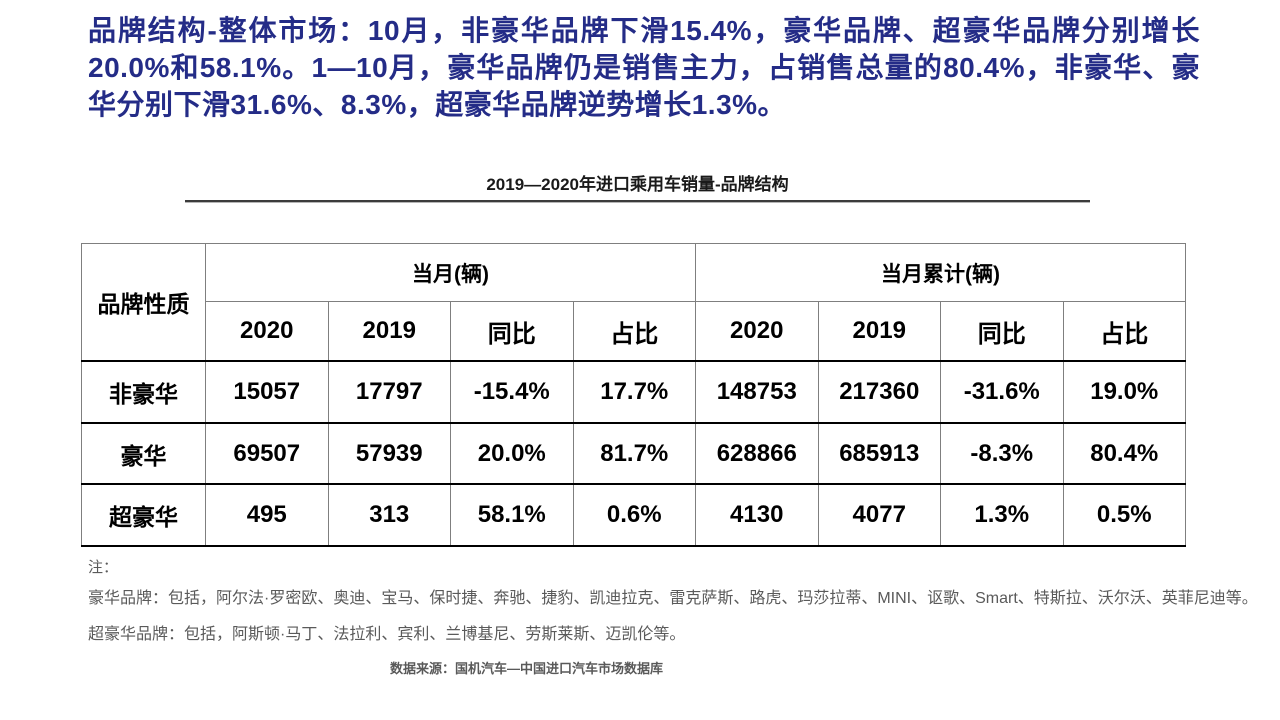 This screenshot has width=1280, height=720. What do you see at coordinates (143, 515) in the screenshot?
I see `row-label: 超豪华` at bounding box center [143, 515].